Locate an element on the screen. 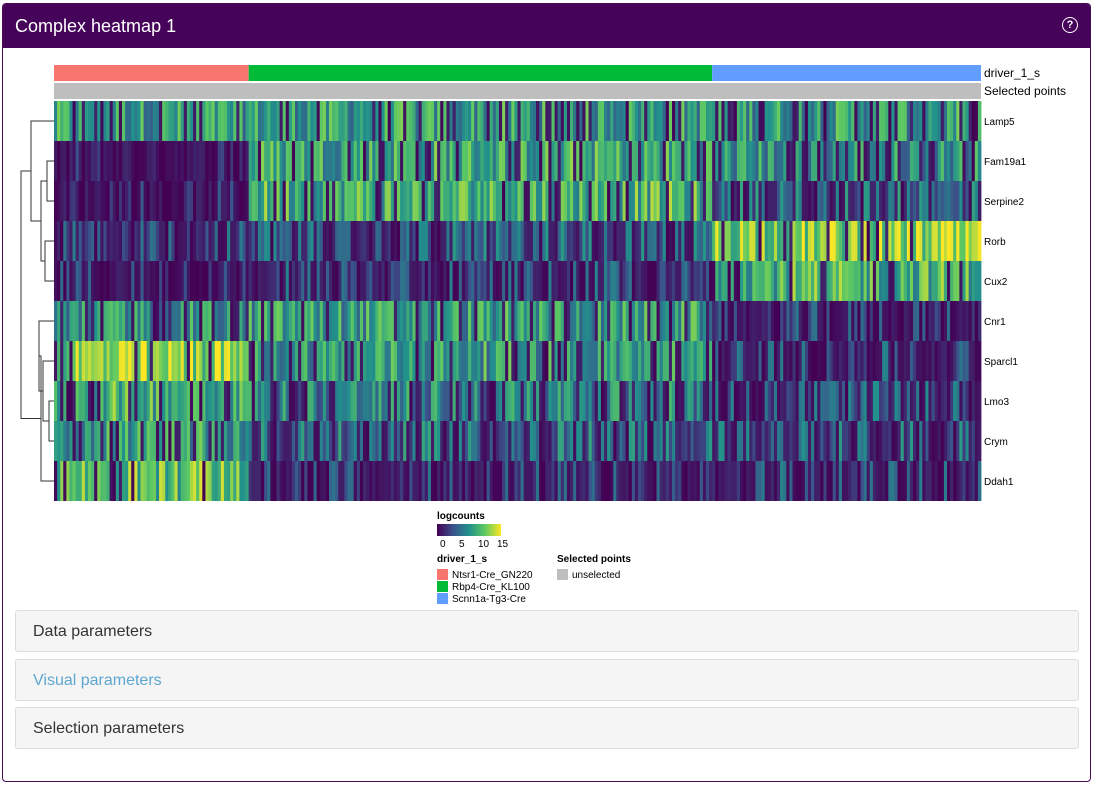  visual-parameters-accordion: Visual parameters is located at coordinates (547, 680).